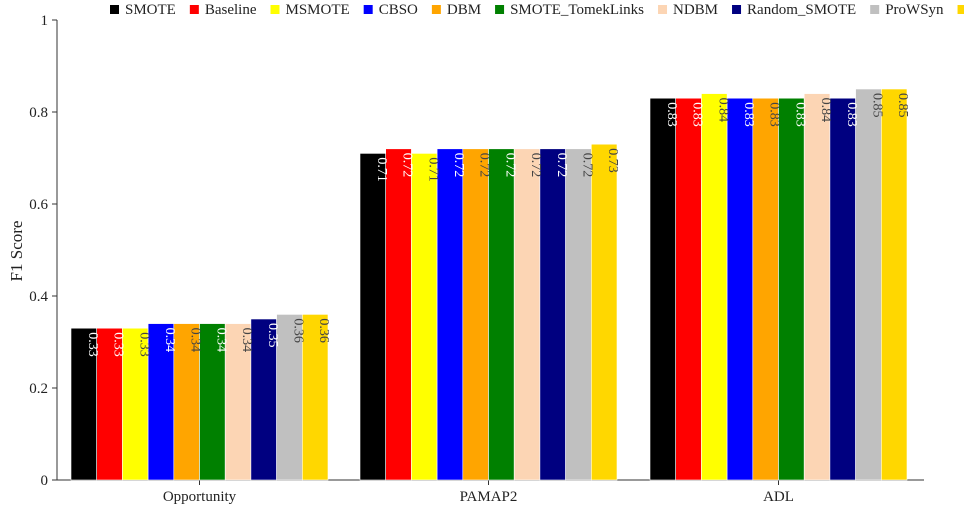  Describe the element at coordinates (315, 397) in the screenshot. I see `bar-cbm-opportunity` at that location.